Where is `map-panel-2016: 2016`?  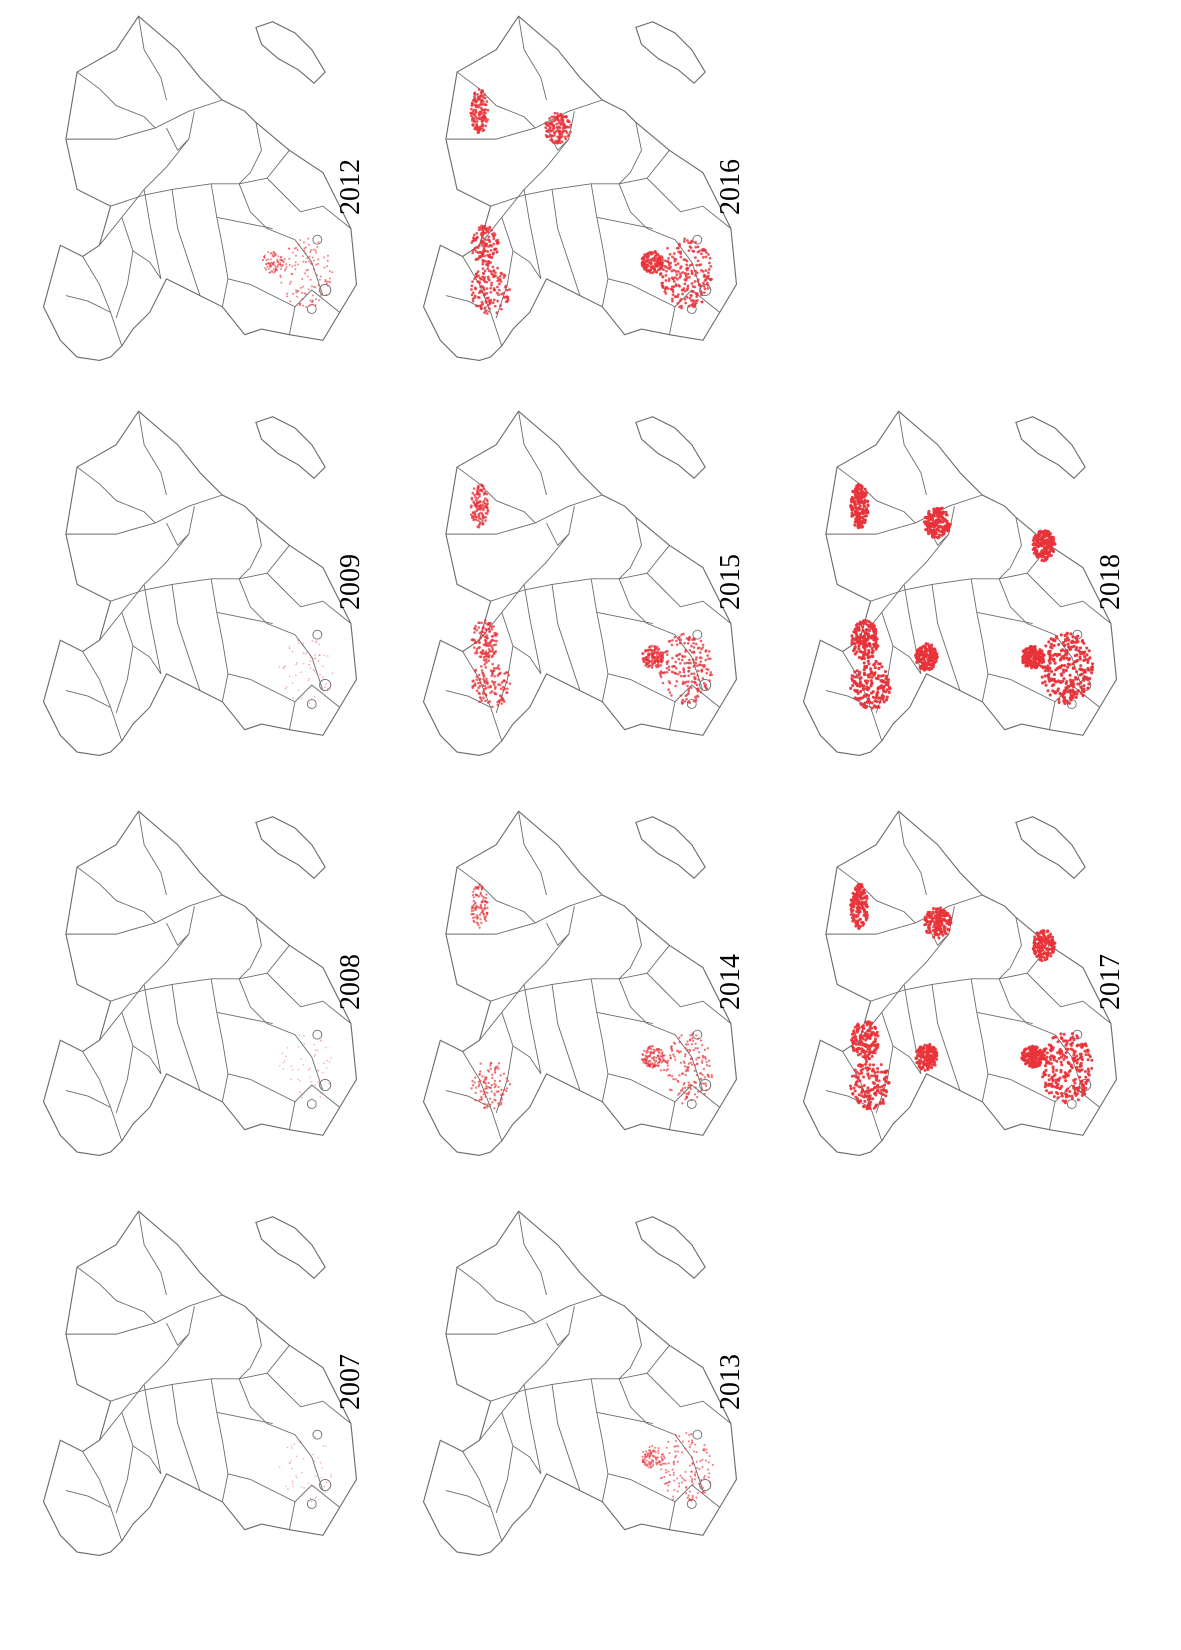 map-panel-2016: 2016 is located at coordinates (580, 195).